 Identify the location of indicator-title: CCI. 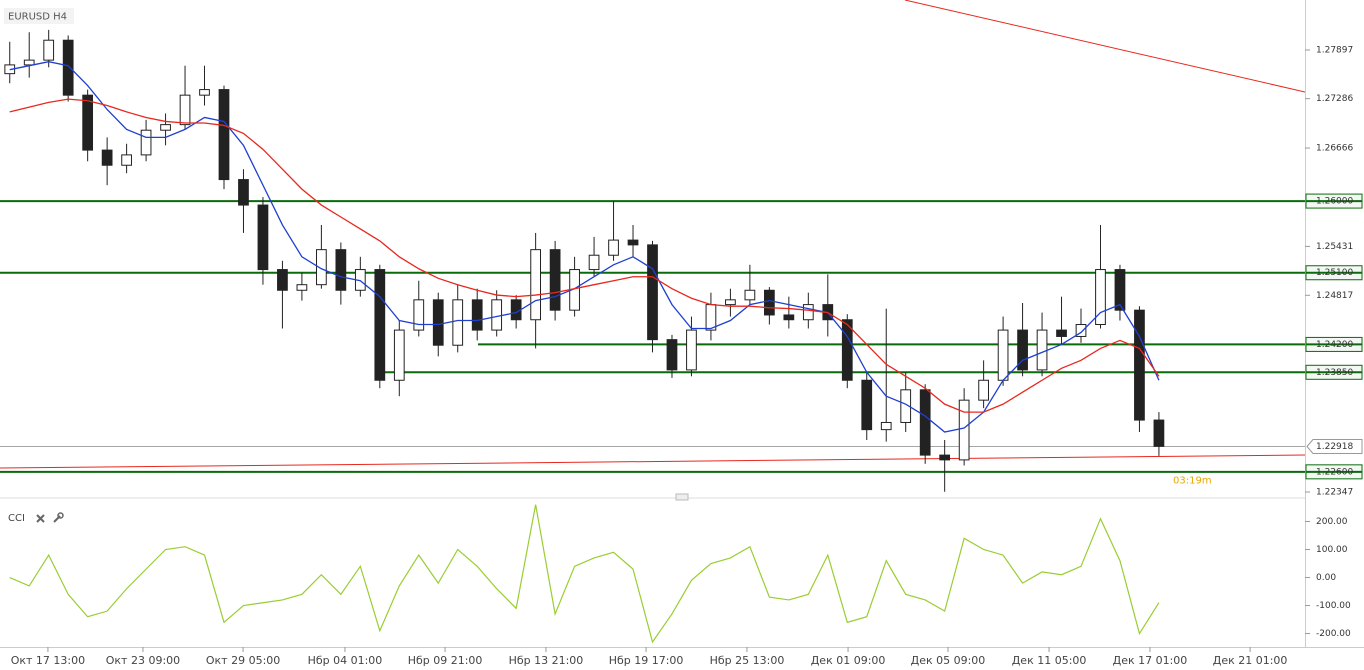
(16, 518).